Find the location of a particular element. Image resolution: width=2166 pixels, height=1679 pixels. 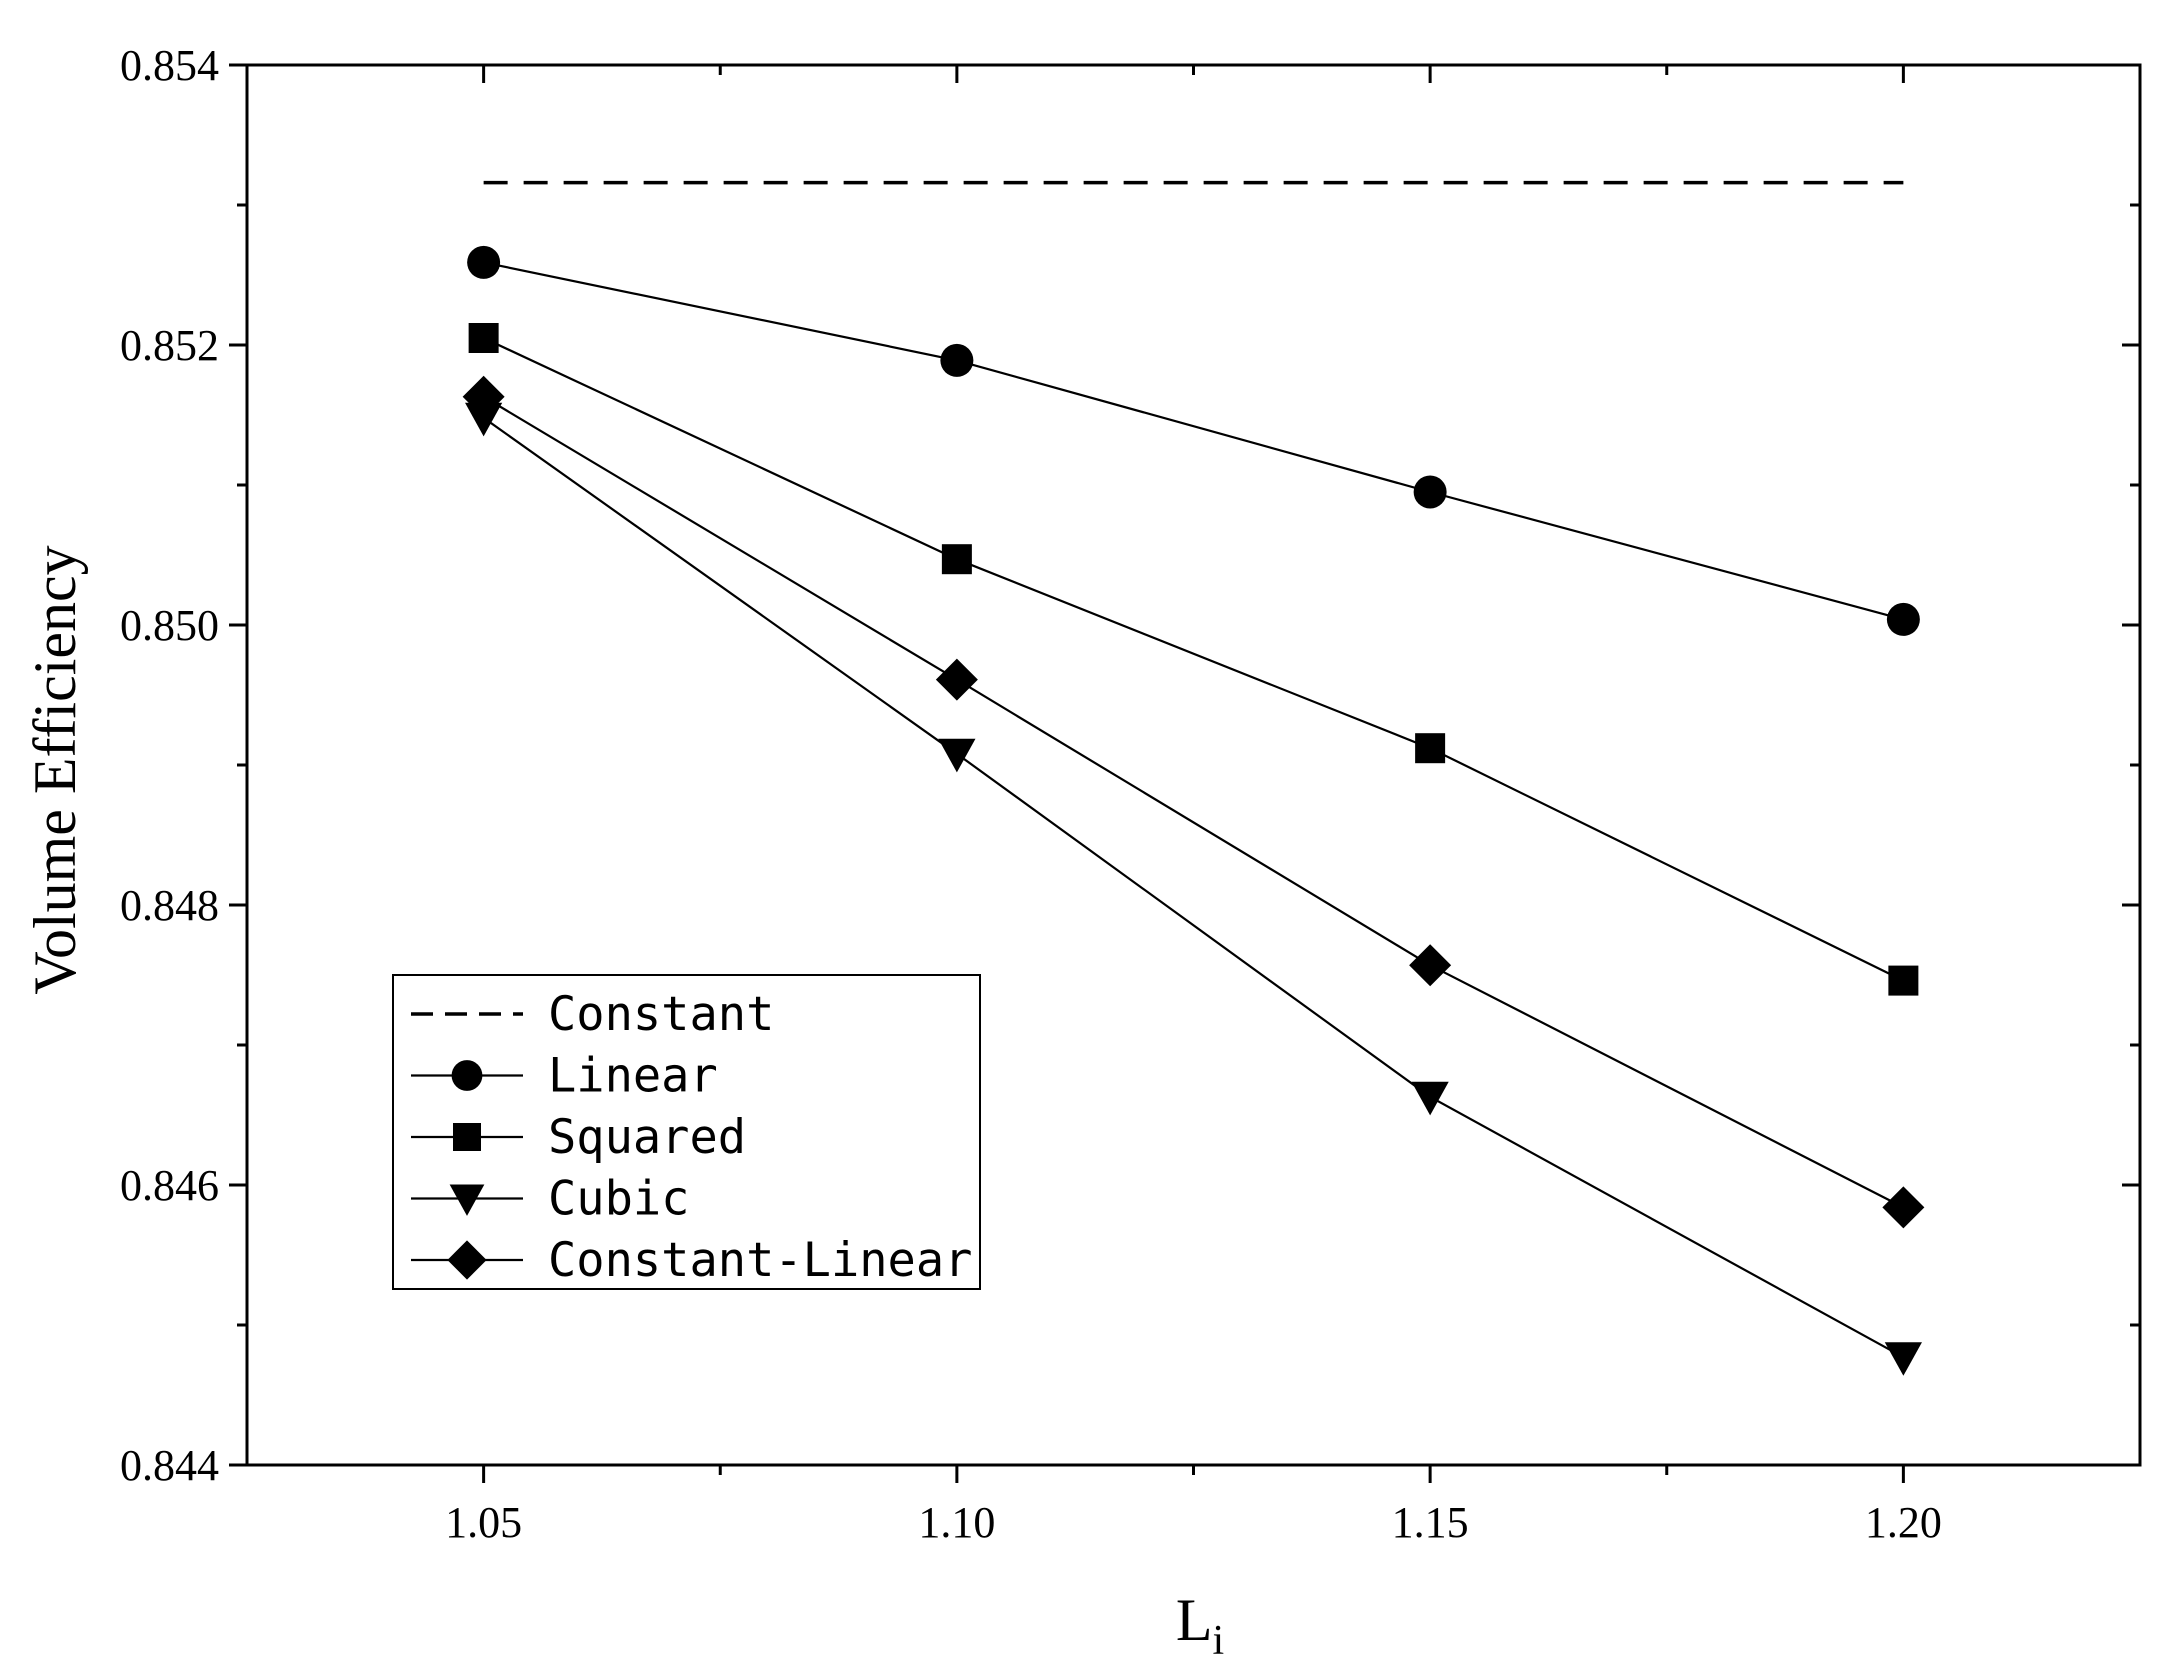

x-tick-label: 1.20 is located at coordinates (1903, 1522).